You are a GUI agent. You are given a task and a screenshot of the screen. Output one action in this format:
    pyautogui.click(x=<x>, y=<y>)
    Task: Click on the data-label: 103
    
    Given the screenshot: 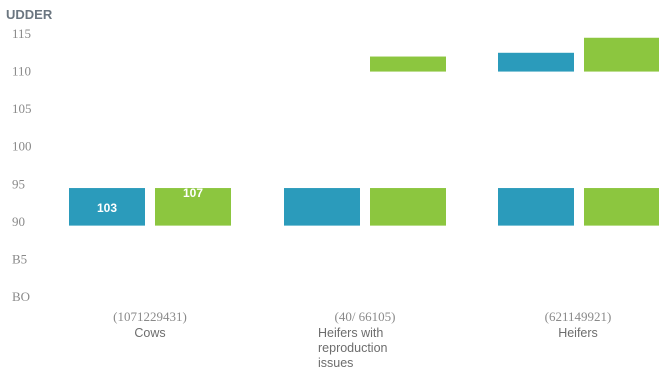 What is the action you would take?
    pyautogui.click(x=107, y=208)
    